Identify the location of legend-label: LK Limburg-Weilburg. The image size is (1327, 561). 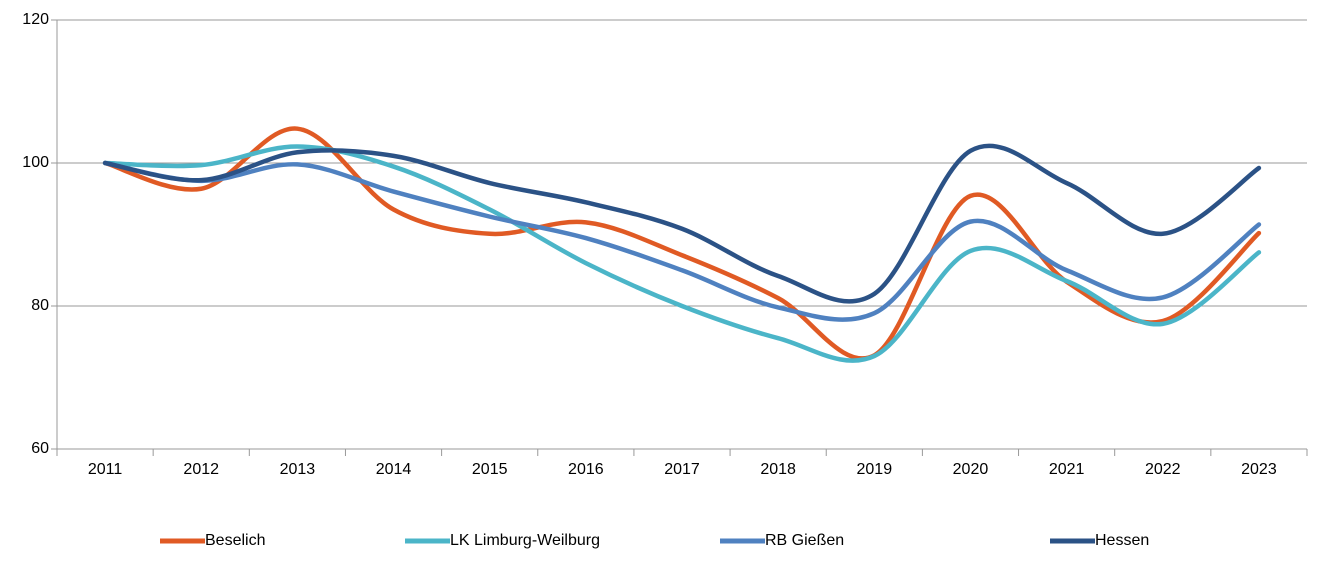
(525, 540).